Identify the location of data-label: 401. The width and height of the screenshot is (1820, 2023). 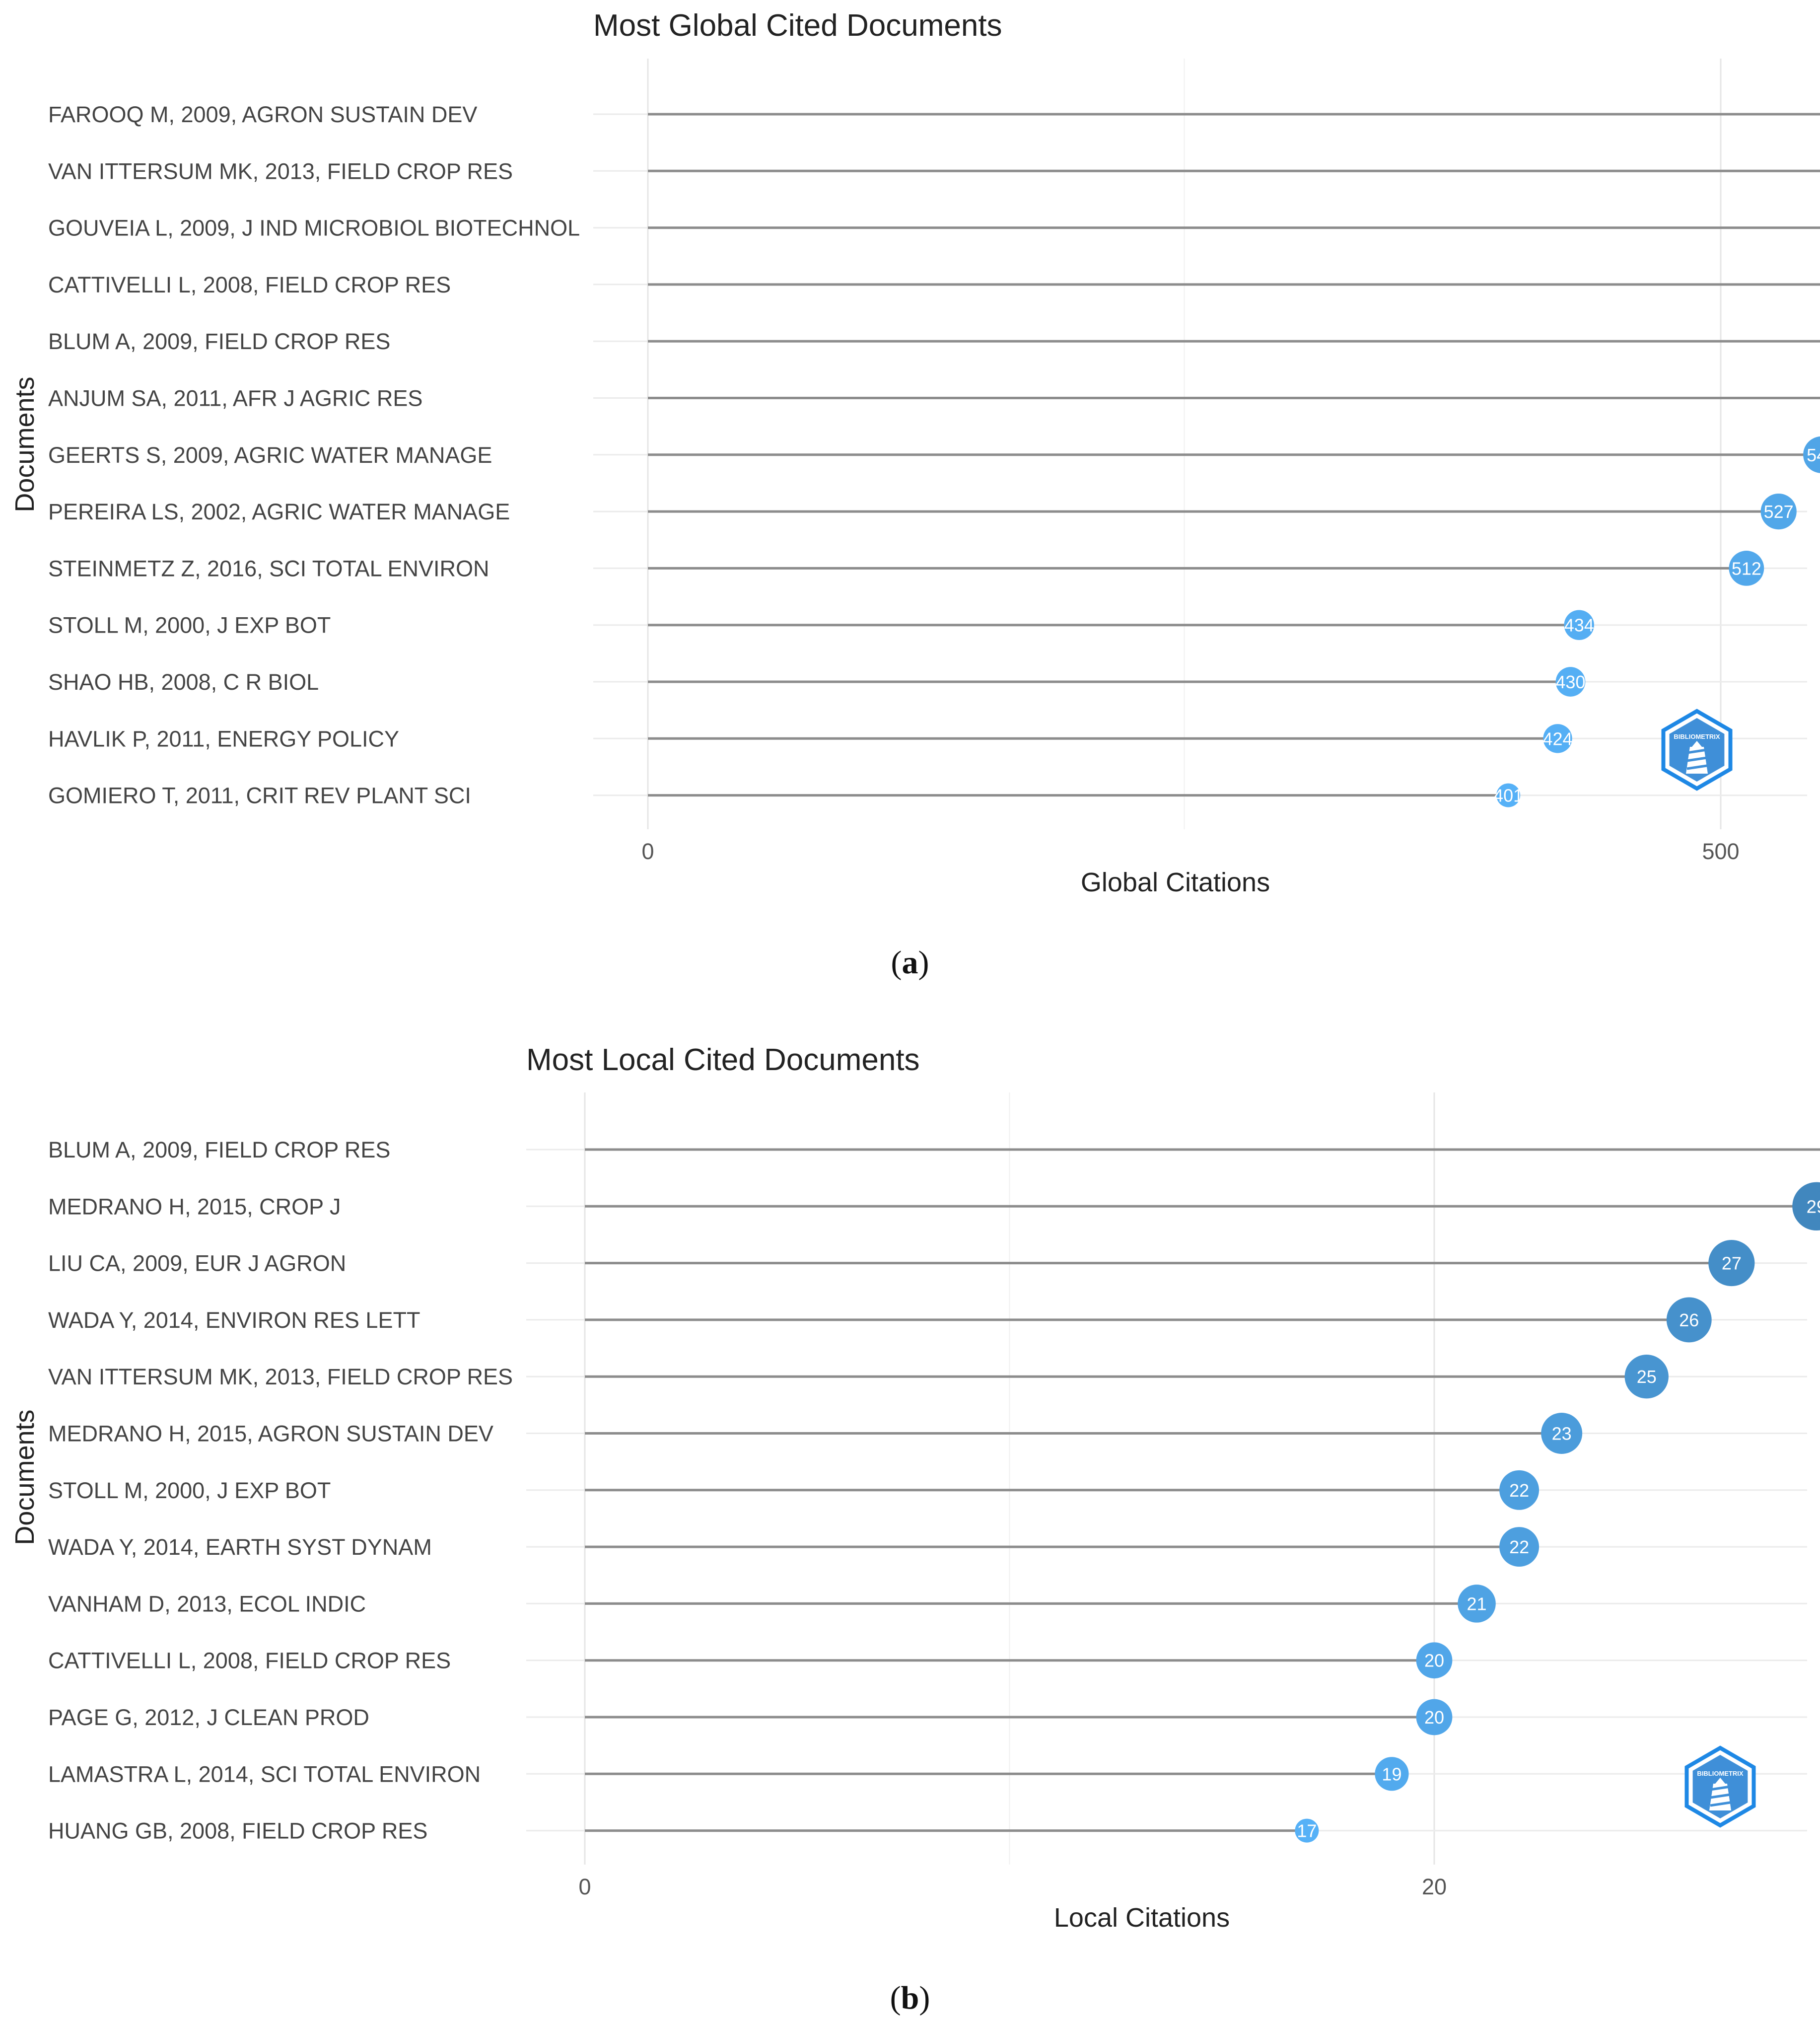
(1508, 796).